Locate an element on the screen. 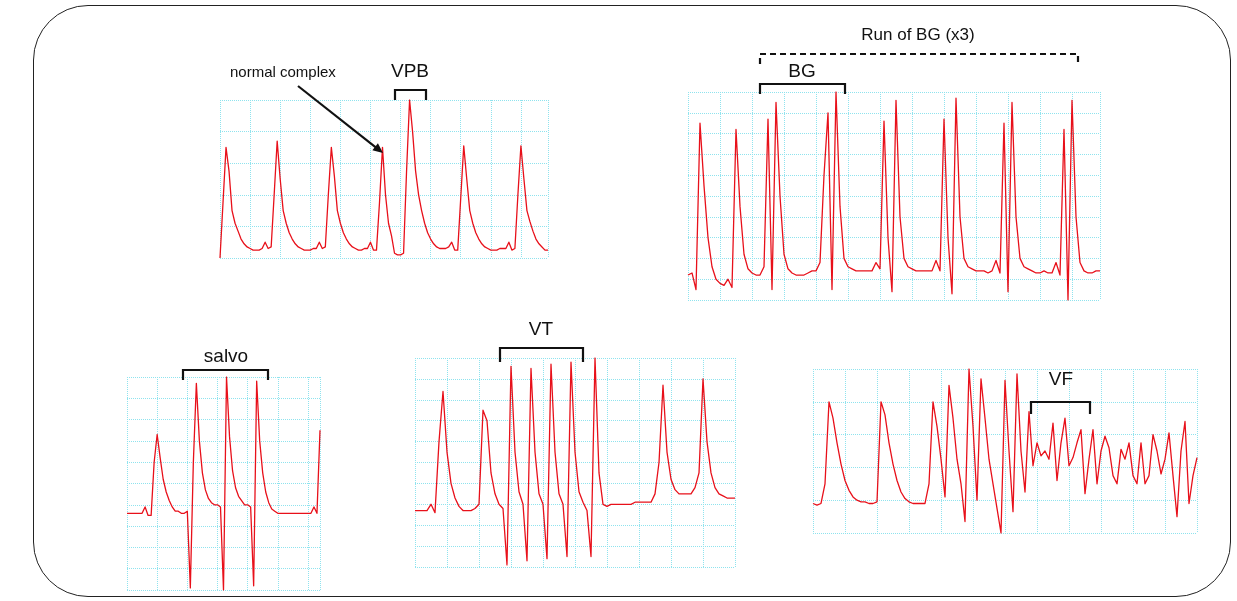 This screenshot has width=1237, height=601. text: Run of BG (x3) is located at coordinates (918, 35).